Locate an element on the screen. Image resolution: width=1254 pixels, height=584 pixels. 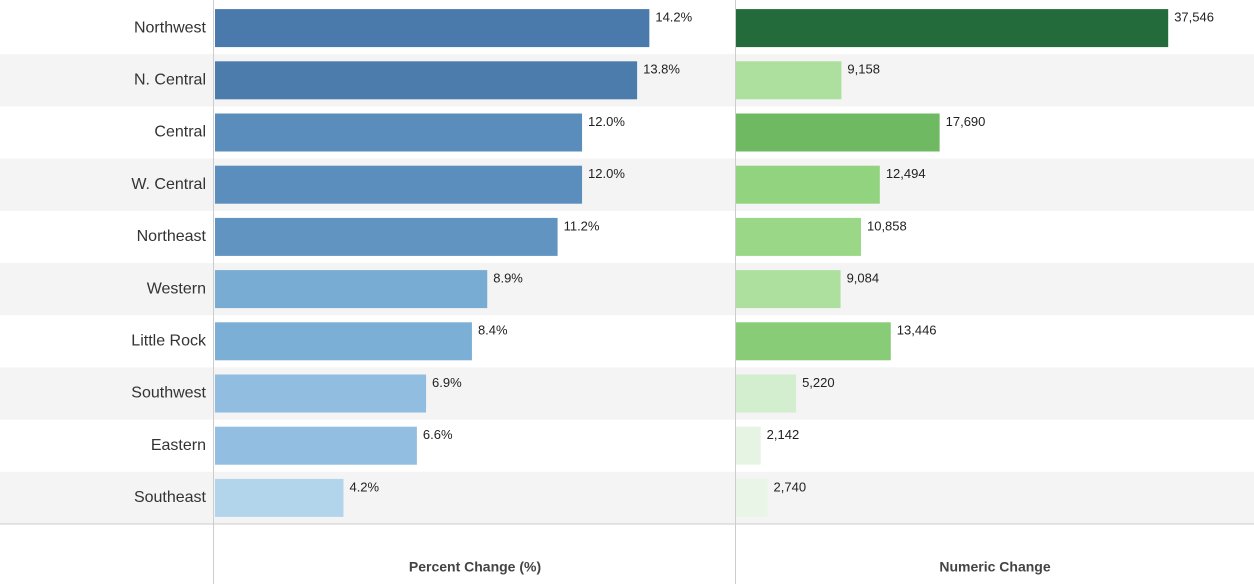
y-tick-label: Eastern is located at coordinates (178, 445).